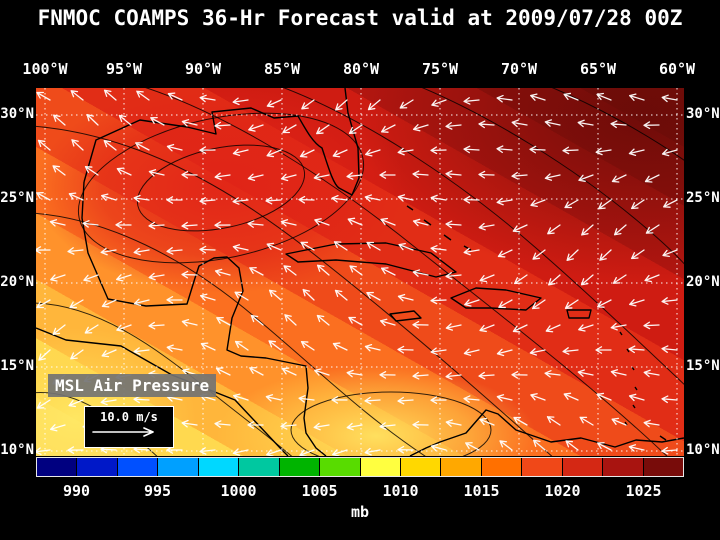 The width and height of the screenshot is (720, 540). I want to click on latitude-axis-left: 30°N 25°N 20°N 15°N 10°N, so click(17, 270).